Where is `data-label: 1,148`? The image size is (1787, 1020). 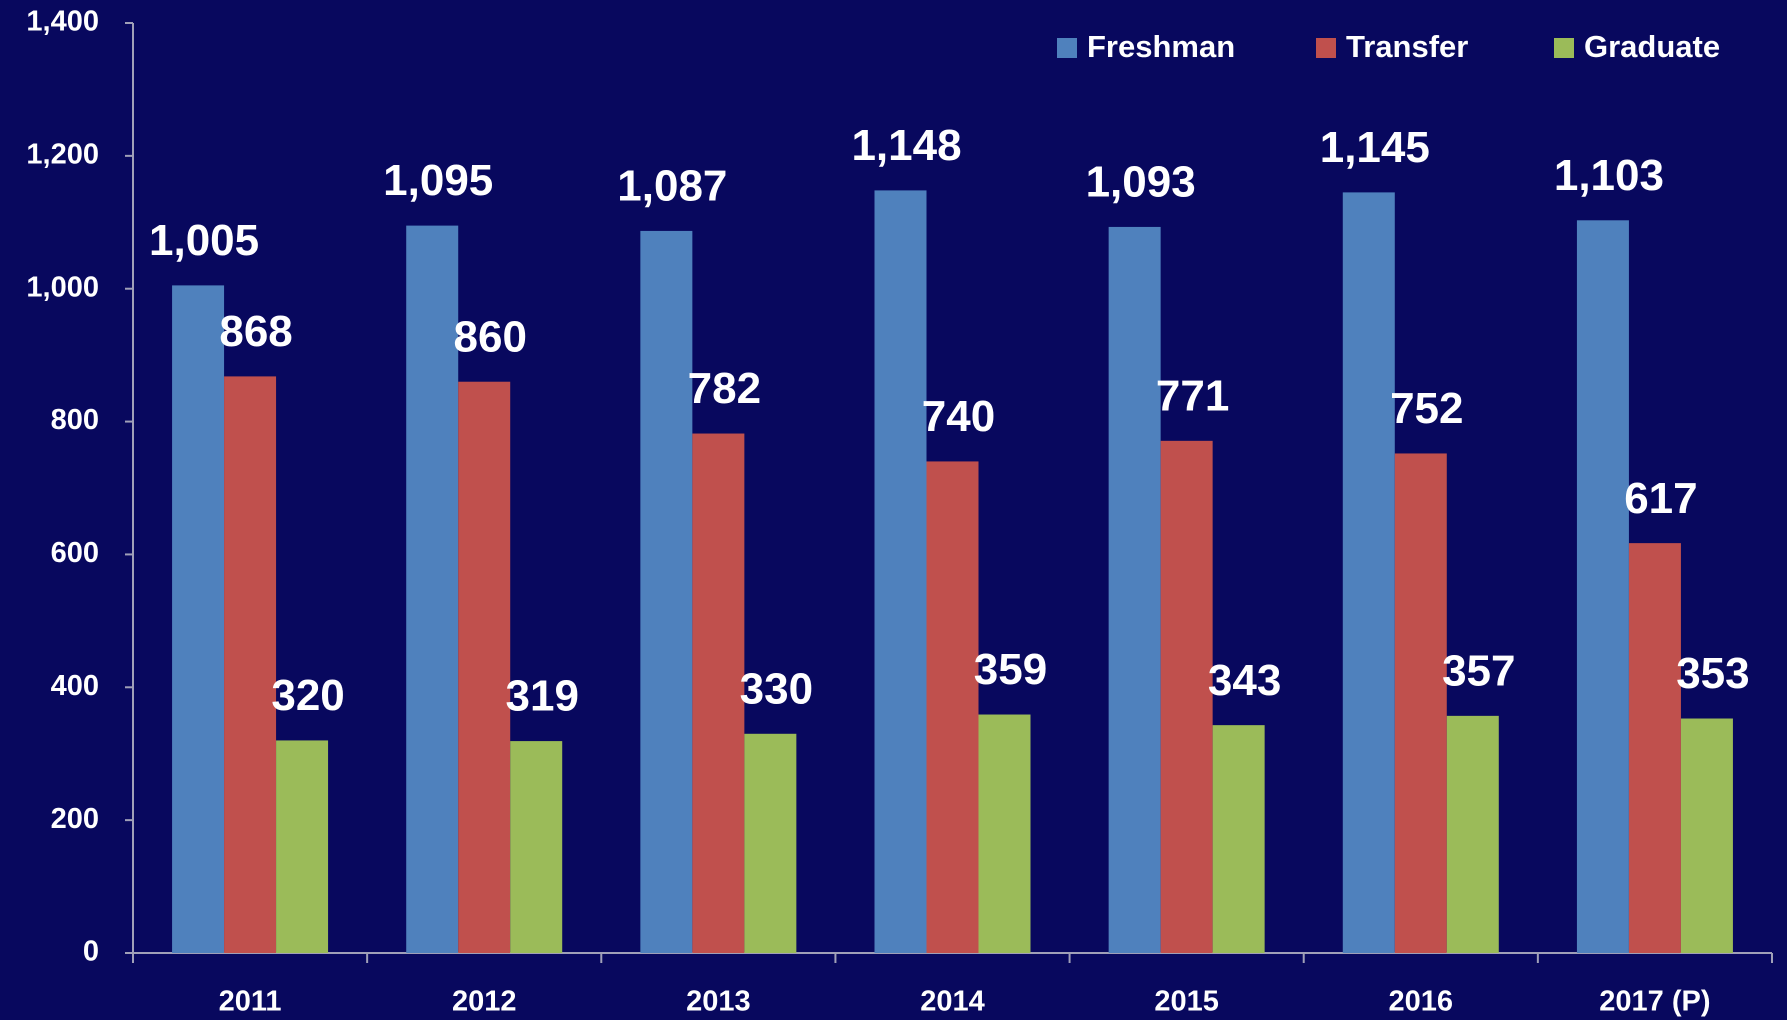
data-label: 1,148 is located at coordinates (906, 145).